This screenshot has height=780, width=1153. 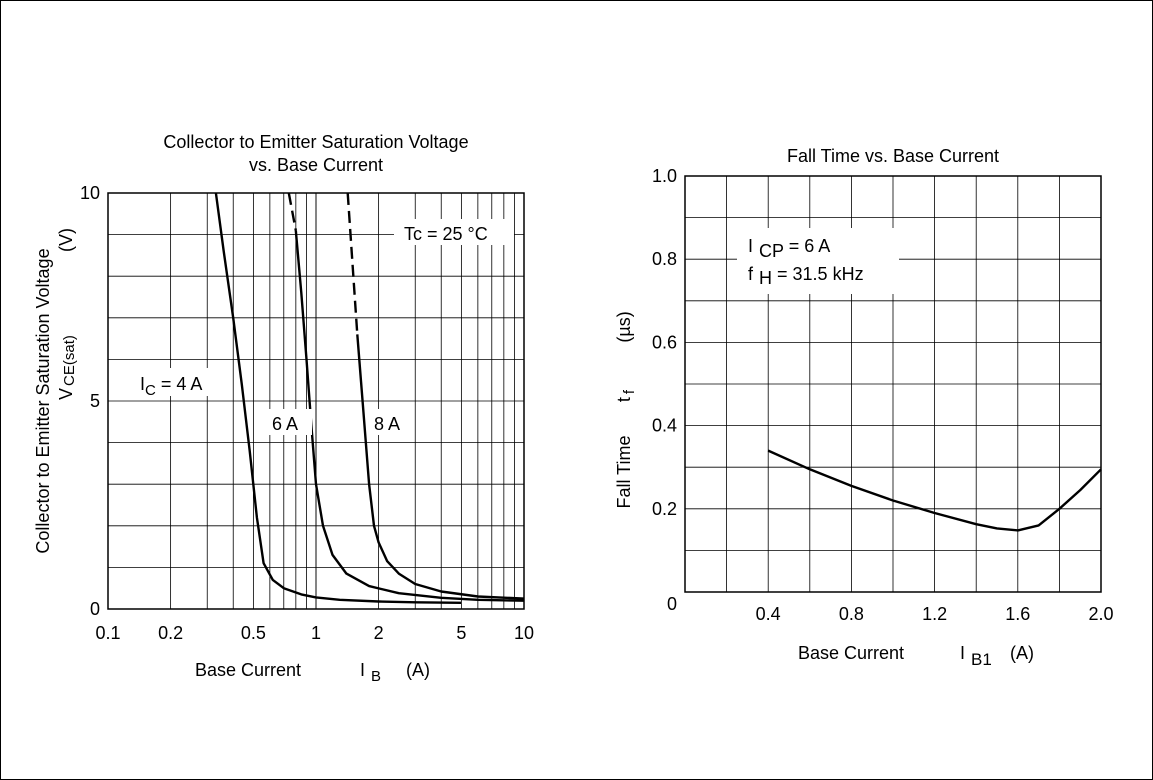 What do you see at coordinates (66, 240) in the screenshot?
I see `chart1-ylabel-unit: (V)` at bounding box center [66, 240].